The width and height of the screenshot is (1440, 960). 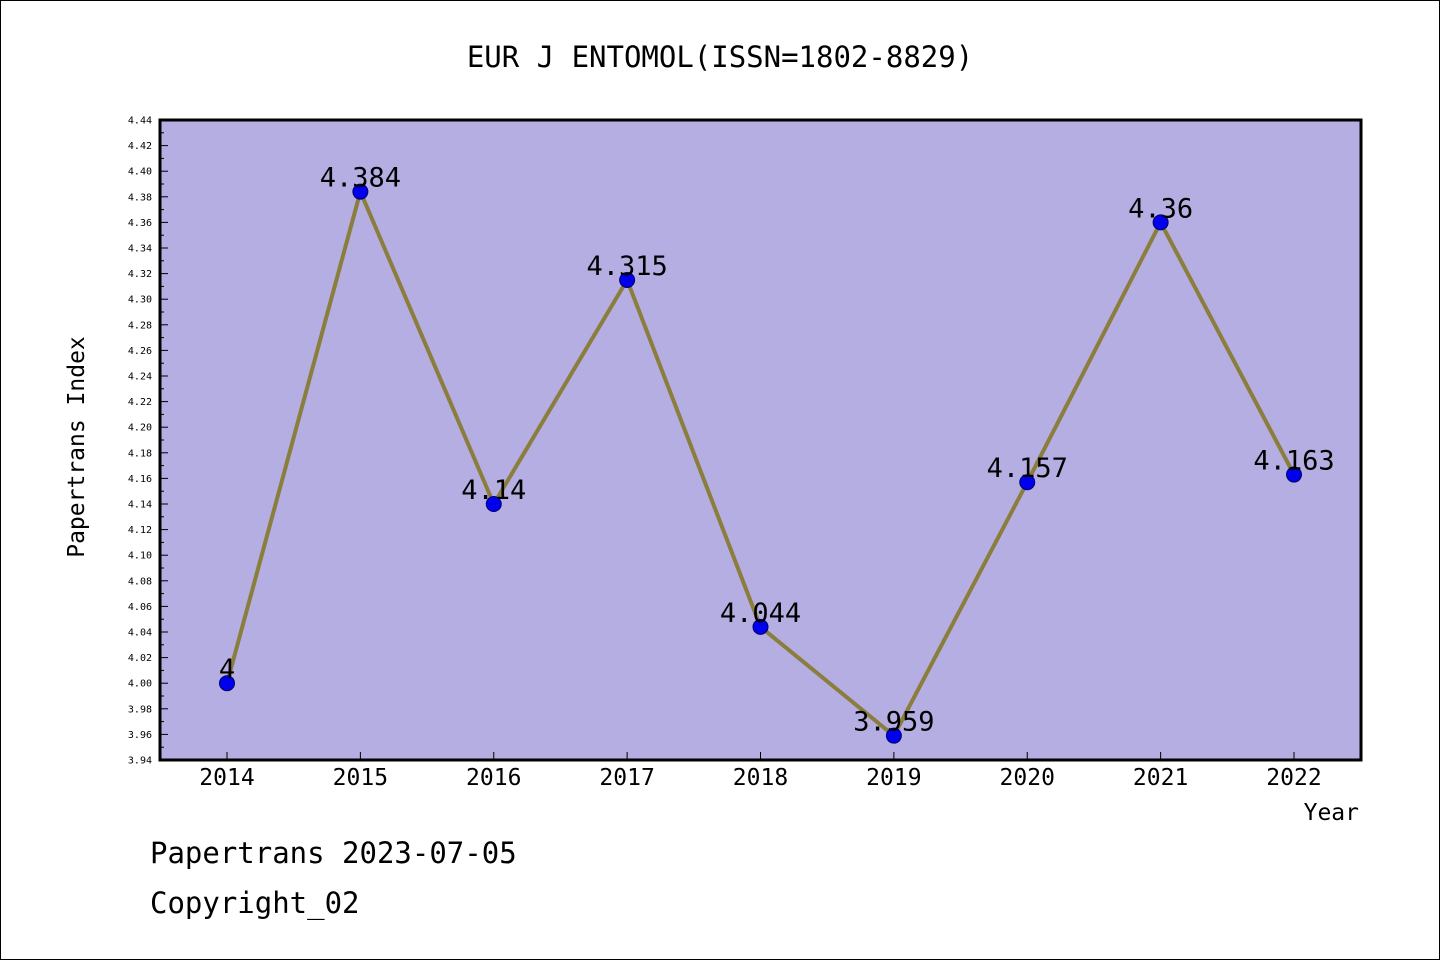 What do you see at coordinates (140, 402) in the screenshot?
I see `y-tick-label: 4.22` at bounding box center [140, 402].